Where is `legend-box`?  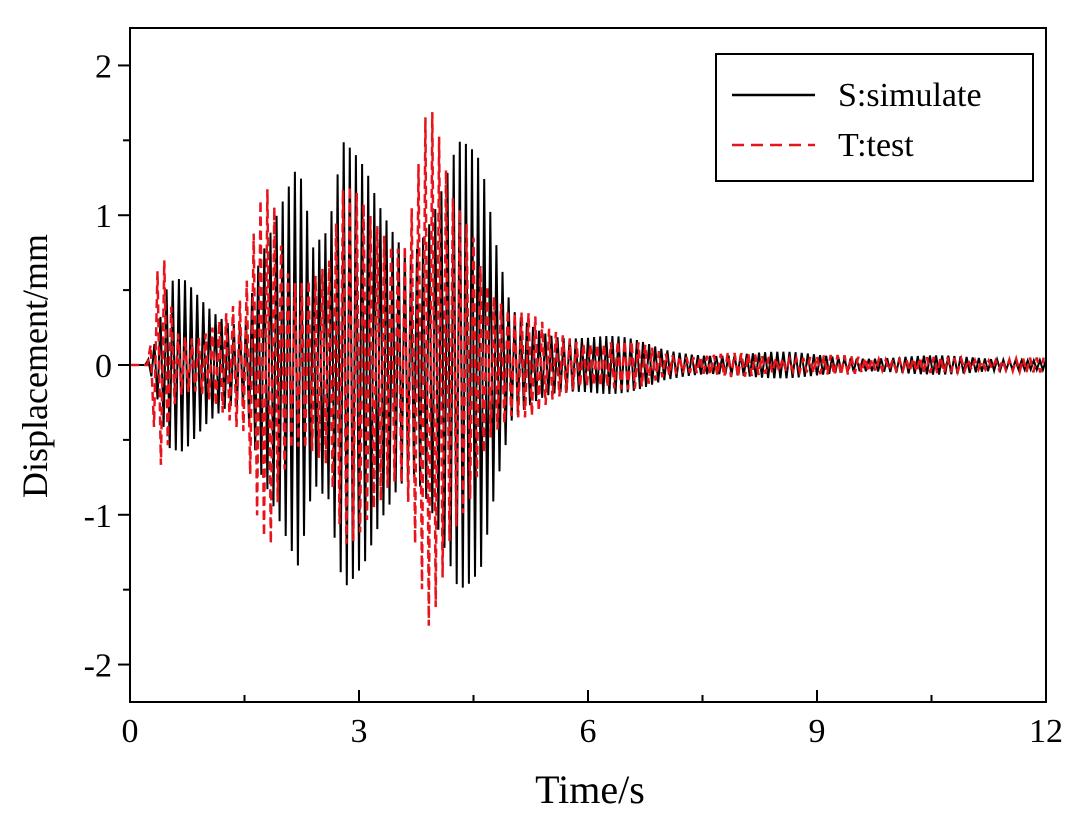 legend-box is located at coordinates (874, 117).